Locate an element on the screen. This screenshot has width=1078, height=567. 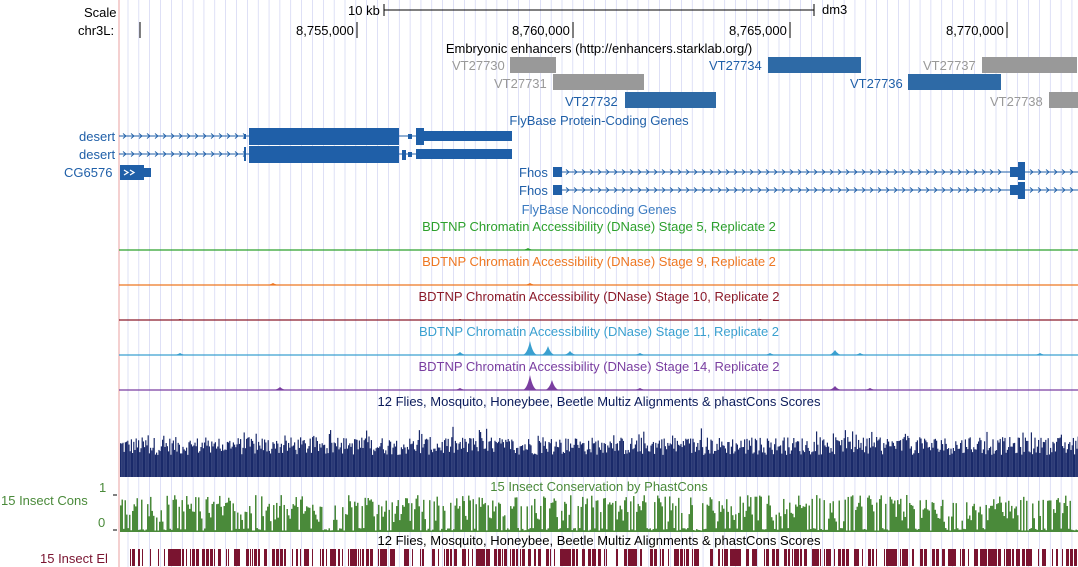
protein-gene-track-title: FlyBase Protein-Coding Genes is located at coordinates (599, 120).